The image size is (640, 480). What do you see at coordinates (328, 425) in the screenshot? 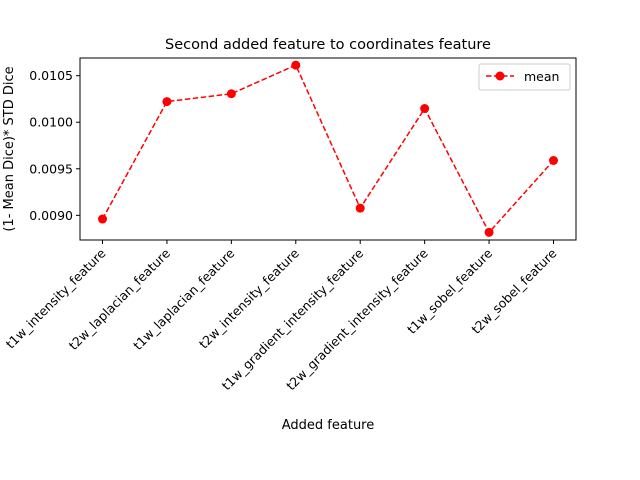
I see `x-axis-label: Added feature` at bounding box center [328, 425].